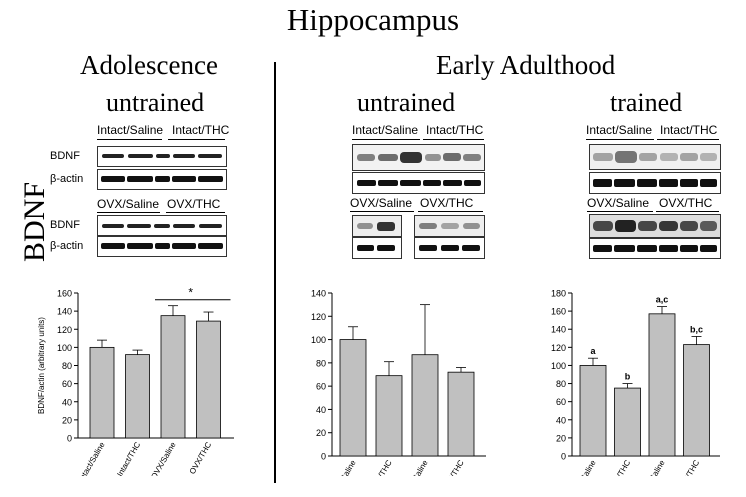  I want to click on x-tick-label: OVX/THC, so click(689, 467).